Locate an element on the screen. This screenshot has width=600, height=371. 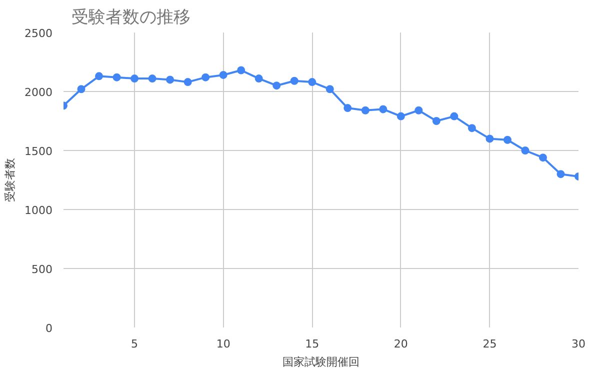
y-tick-label: 2500 is located at coordinates (38, 33).